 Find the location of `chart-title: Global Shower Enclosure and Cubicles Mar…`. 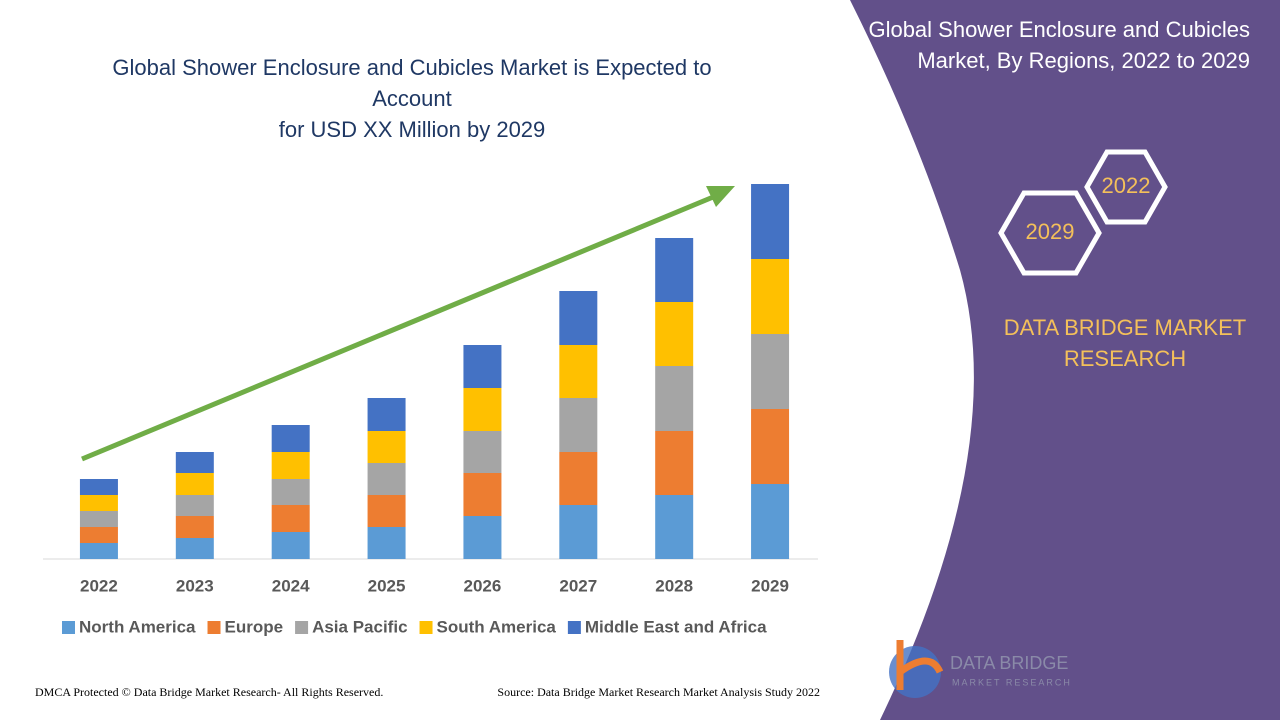

chart-title: Global Shower Enclosure and Cubicles Mar… is located at coordinates (412, 98).